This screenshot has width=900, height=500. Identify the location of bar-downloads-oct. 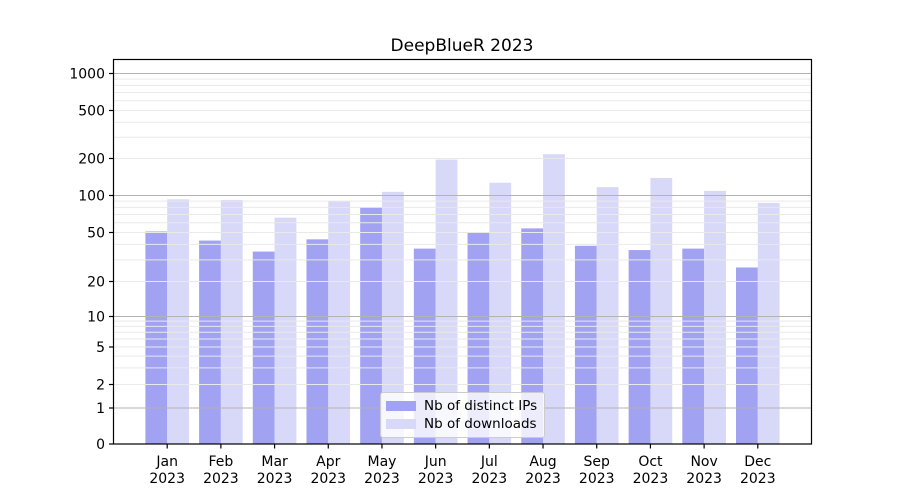
(661, 310).